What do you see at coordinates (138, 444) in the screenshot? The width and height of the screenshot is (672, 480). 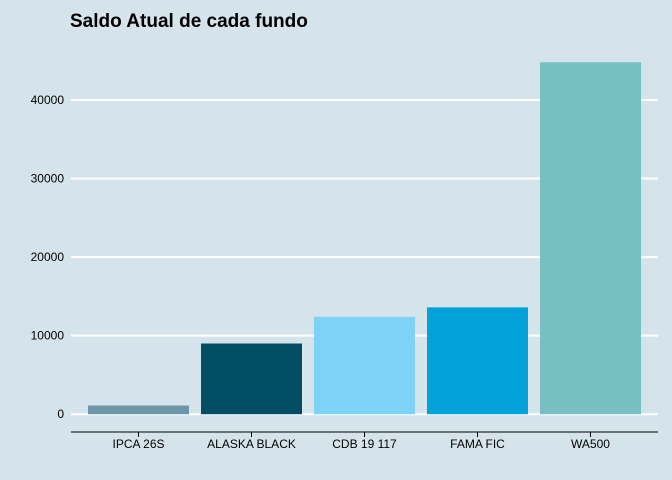 I see `x-tick-label: IPCA 26S` at bounding box center [138, 444].